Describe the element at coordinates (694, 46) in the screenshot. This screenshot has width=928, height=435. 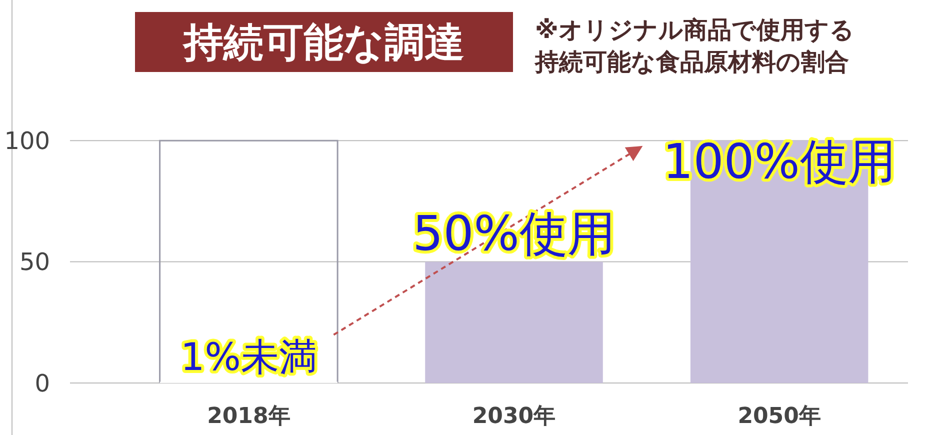
I see `annotation: ※オリジナル商品で使用する持続可能な食品原材料の割合` at that location.